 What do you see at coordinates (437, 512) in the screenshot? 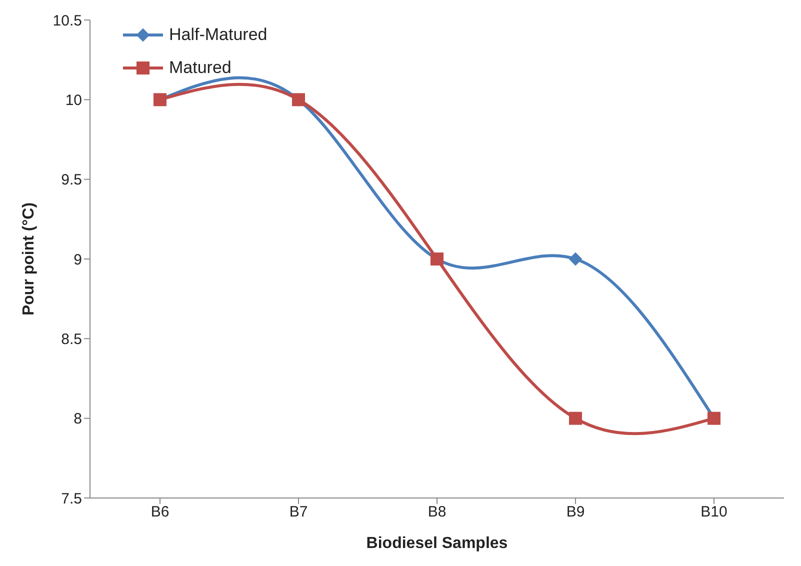
I see `x-tick-label: B8` at bounding box center [437, 512].